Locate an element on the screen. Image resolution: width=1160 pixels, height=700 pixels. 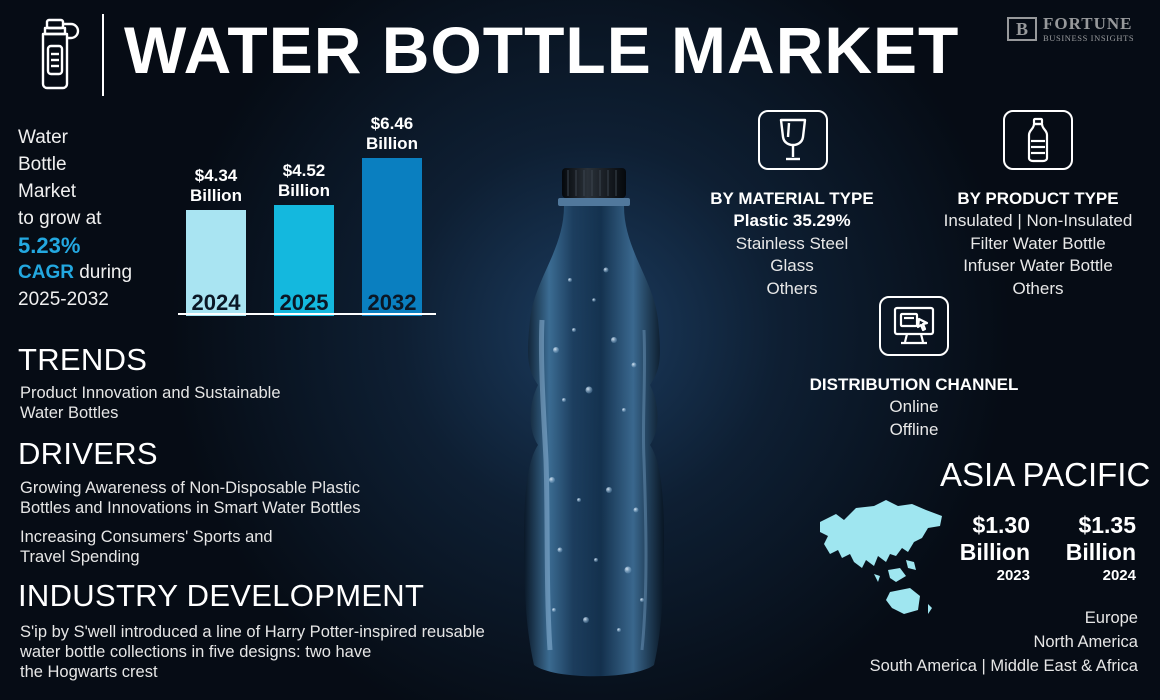
bar-data-label: $4.34 Billion is located at coordinates (216, 186).